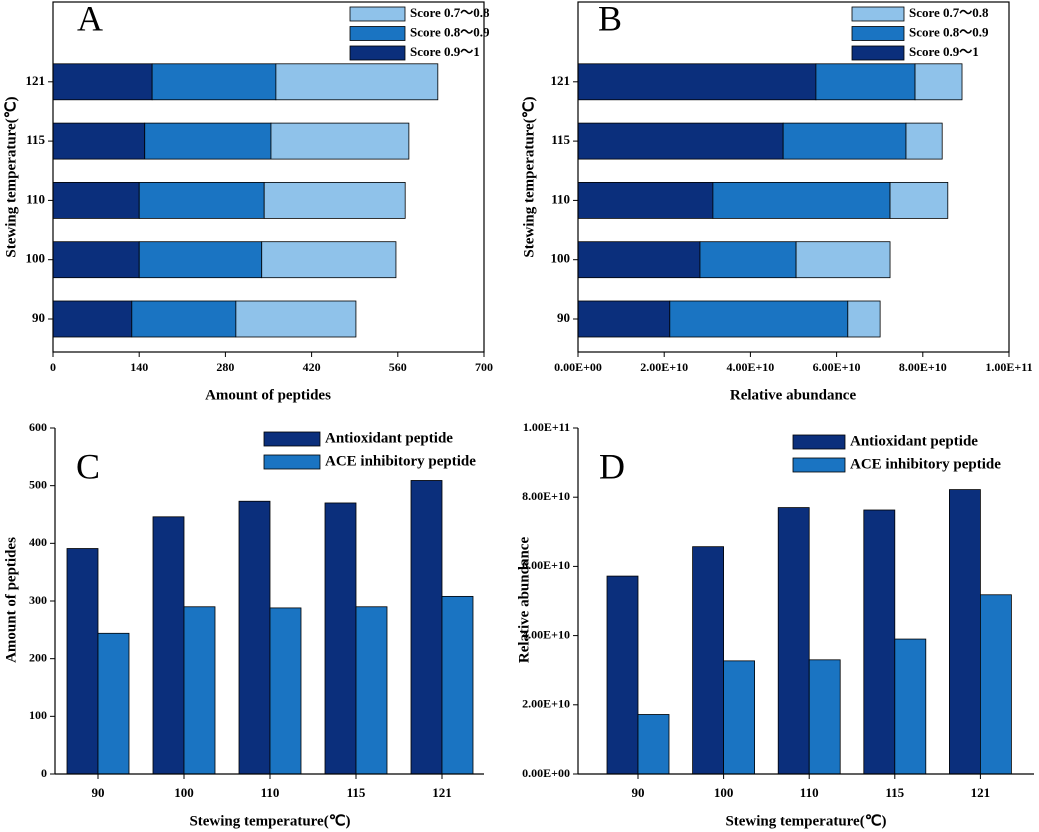 The height and width of the screenshot is (832, 1039). Describe the element at coordinates (809, 792) in the screenshot. I see `x-tick-label: 110` at that location.